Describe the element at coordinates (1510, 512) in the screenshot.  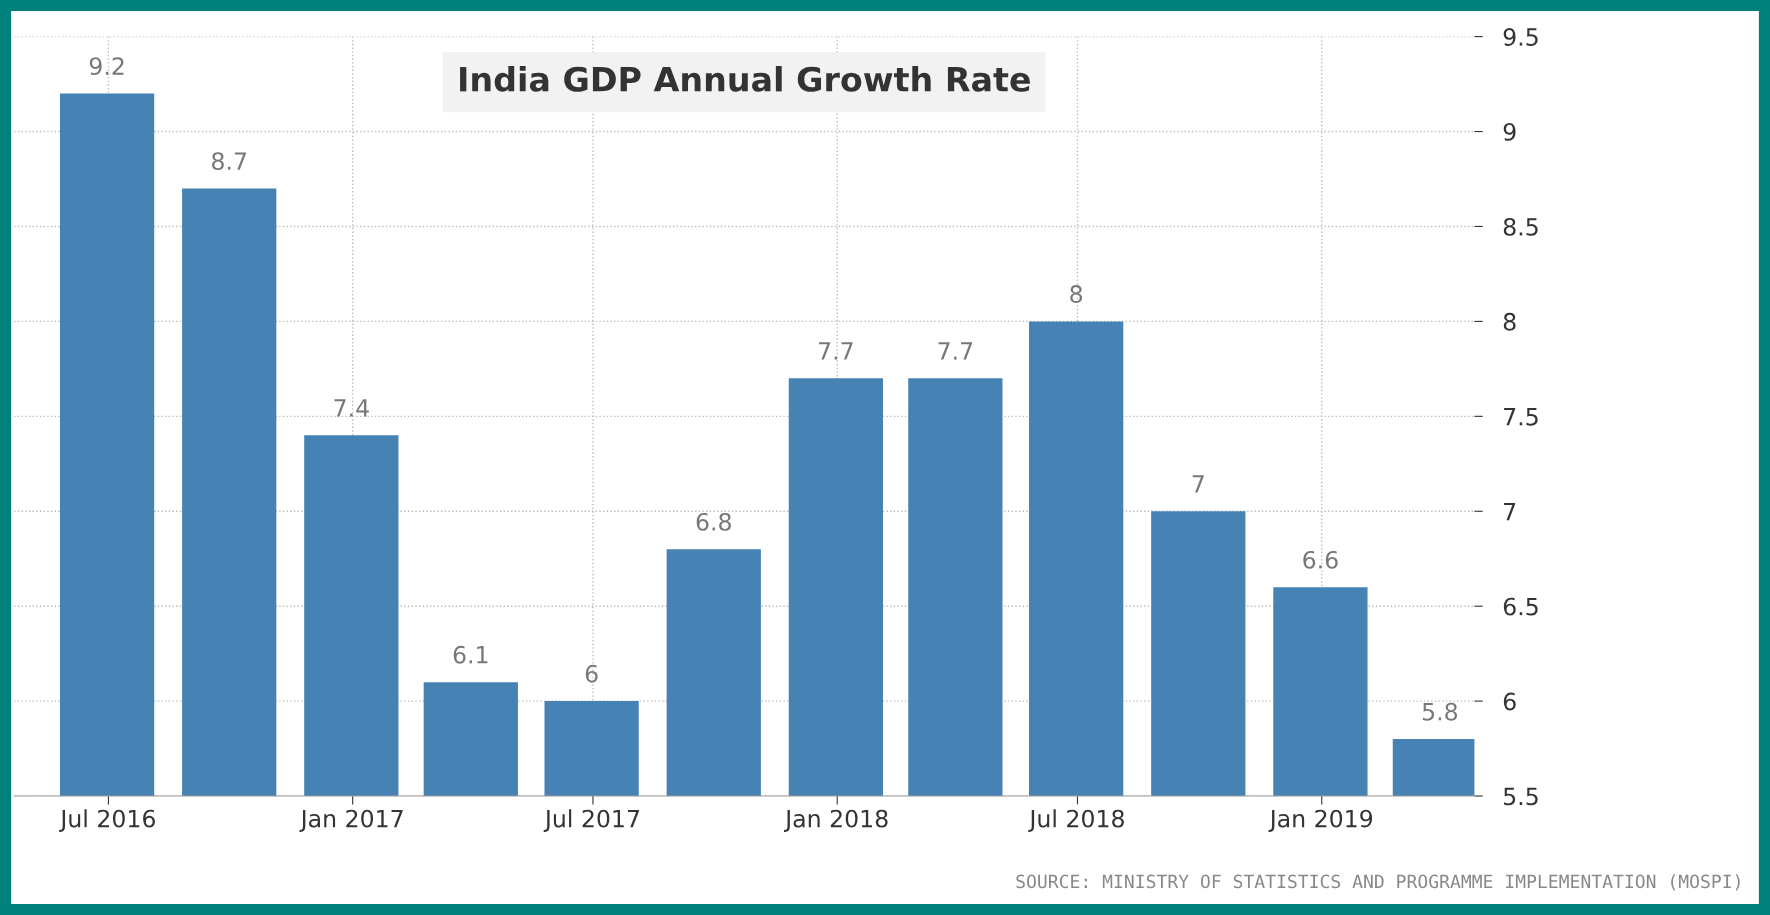
I see `y-tick-label: 7` at that location.